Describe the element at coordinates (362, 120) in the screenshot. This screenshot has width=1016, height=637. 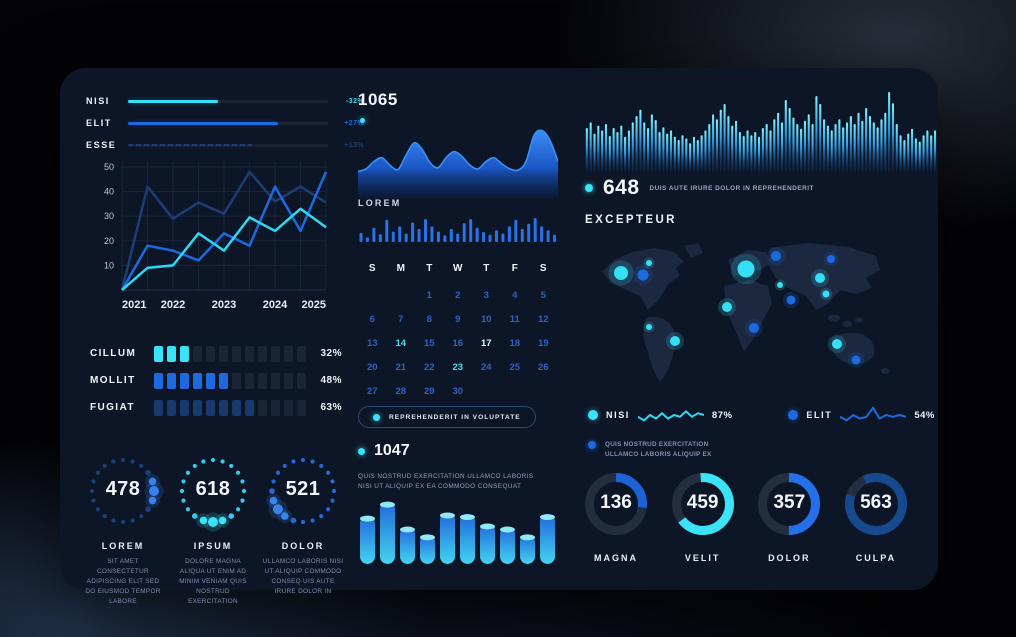
I see `stat-dot-icon` at that location.